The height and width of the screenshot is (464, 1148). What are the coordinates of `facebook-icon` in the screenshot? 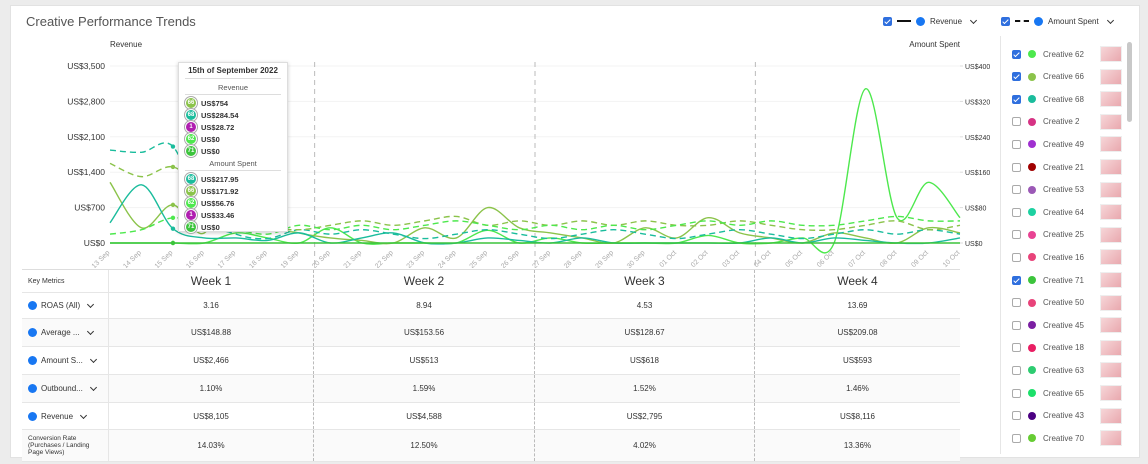 It's located at (1038, 21).